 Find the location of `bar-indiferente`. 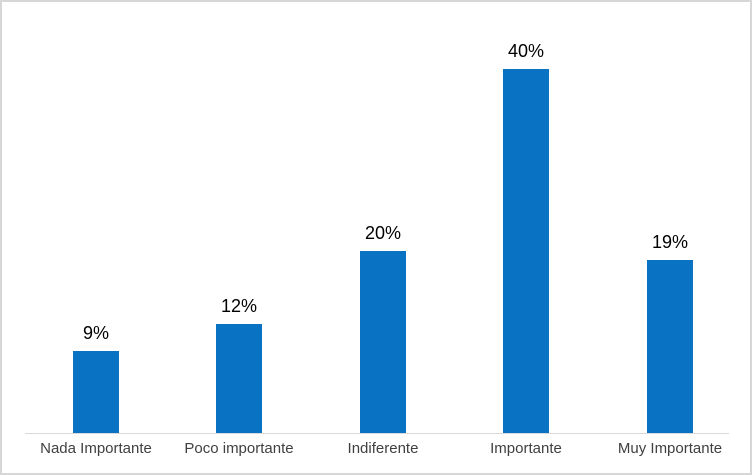

bar-indiferente is located at coordinates (383, 342).